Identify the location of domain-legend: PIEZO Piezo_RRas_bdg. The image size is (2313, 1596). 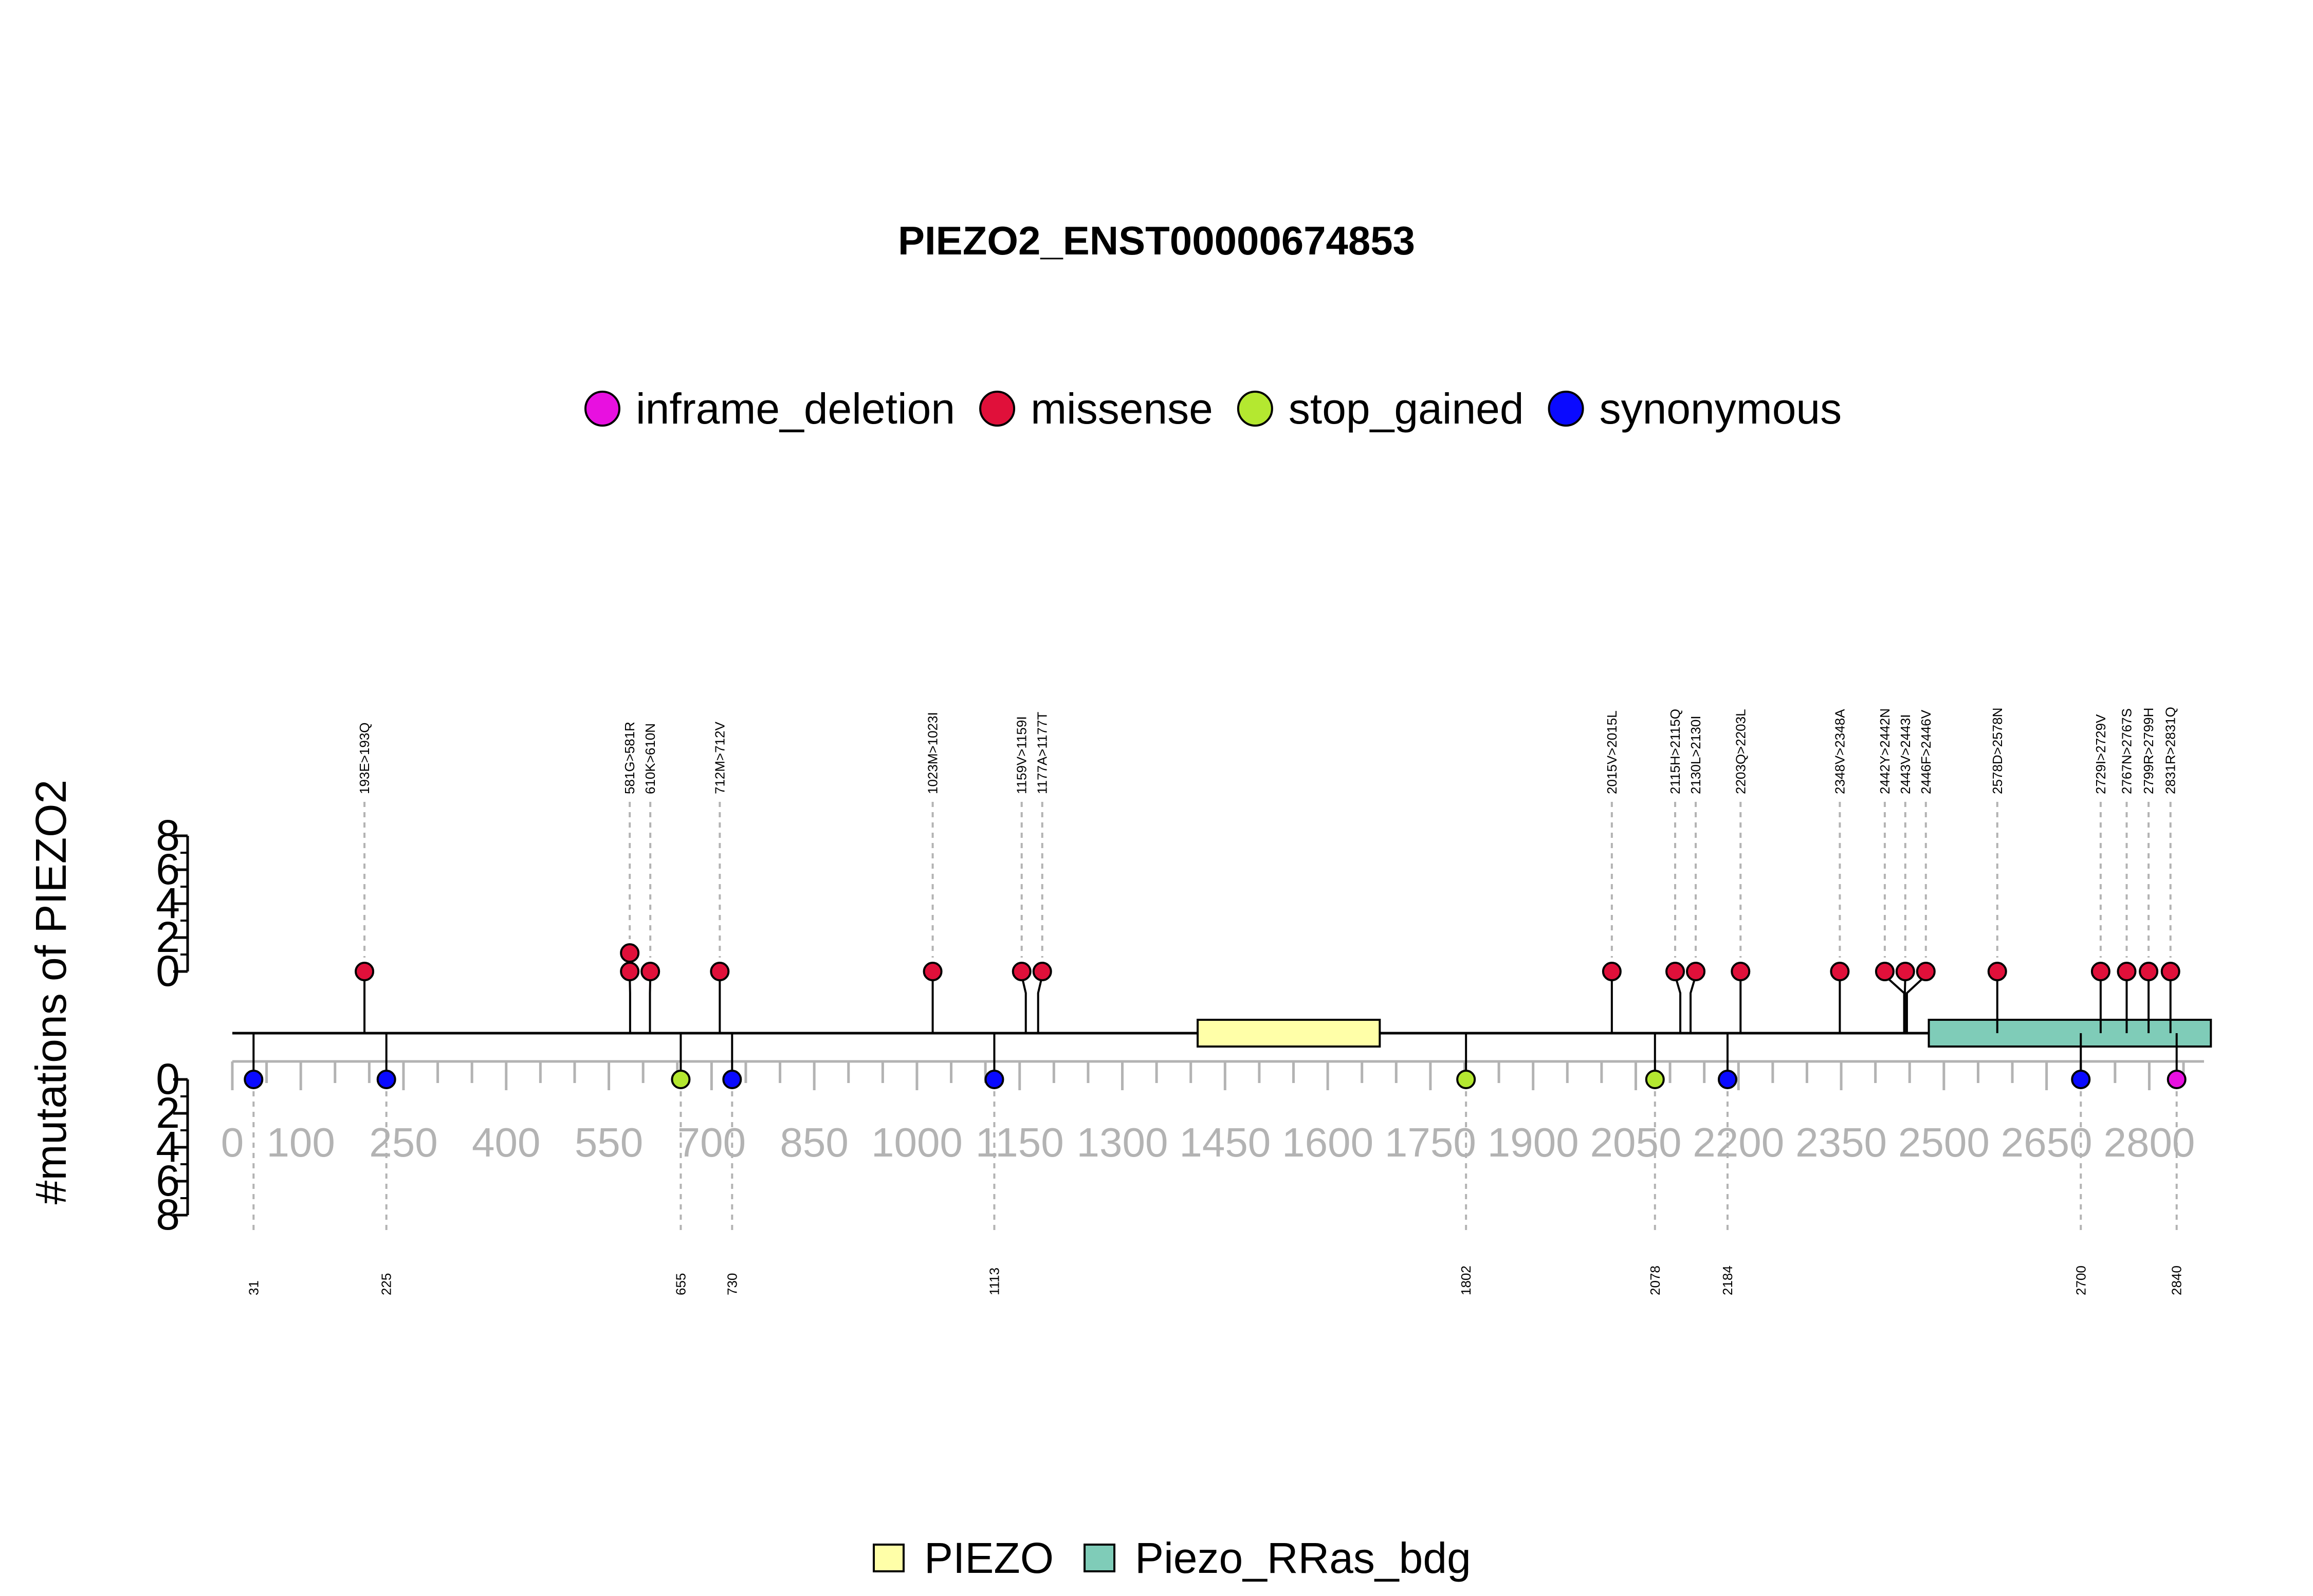
(1172, 1558).